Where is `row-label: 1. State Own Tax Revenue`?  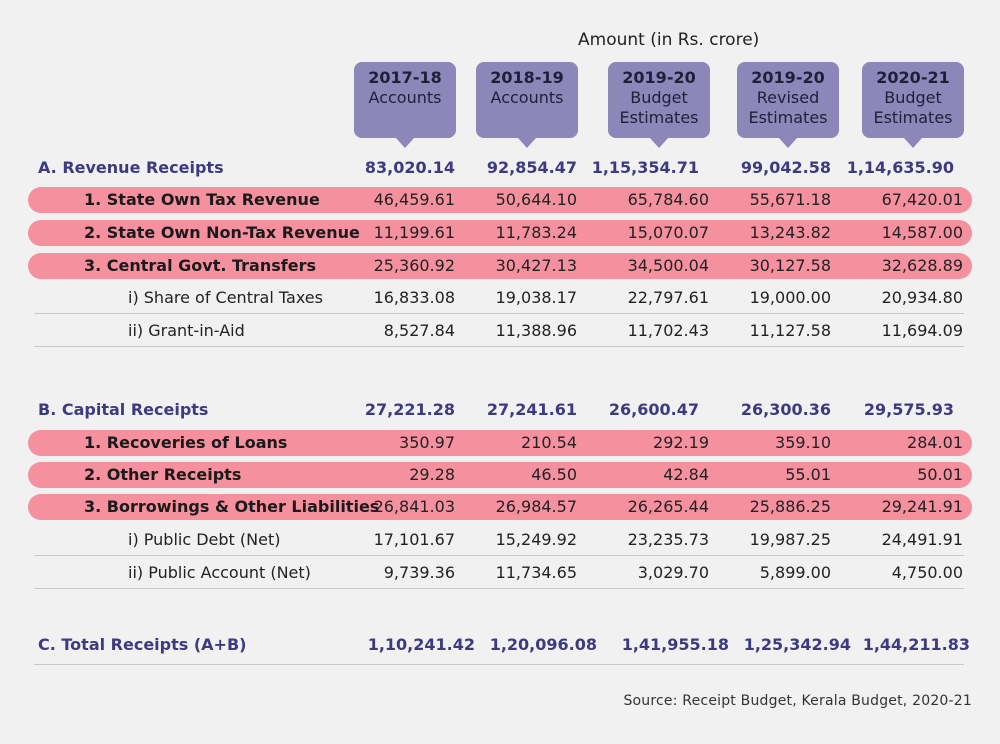
row-label: 1. State Own Tax Revenue is located at coordinates (202, 199).